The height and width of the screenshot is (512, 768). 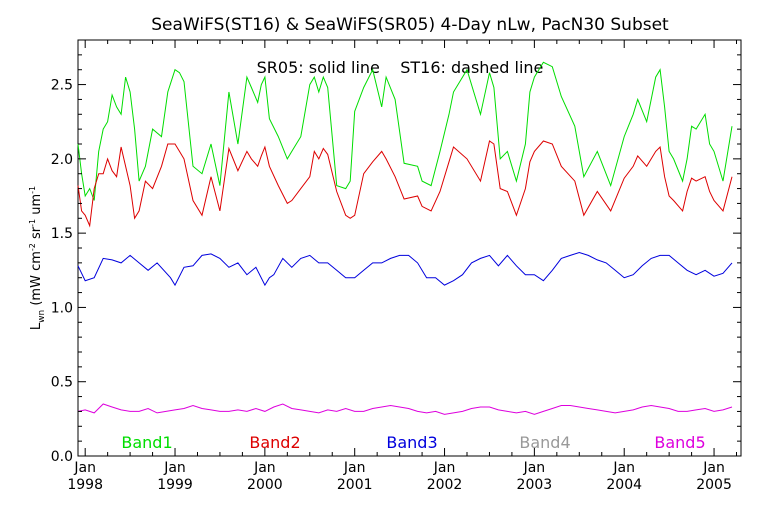 What do you see at coordinates (400, 67) in the screenshot?
I see `line-style-annotation: SR05: solid line ST16: dashed line` at bounding box center [400, 67].